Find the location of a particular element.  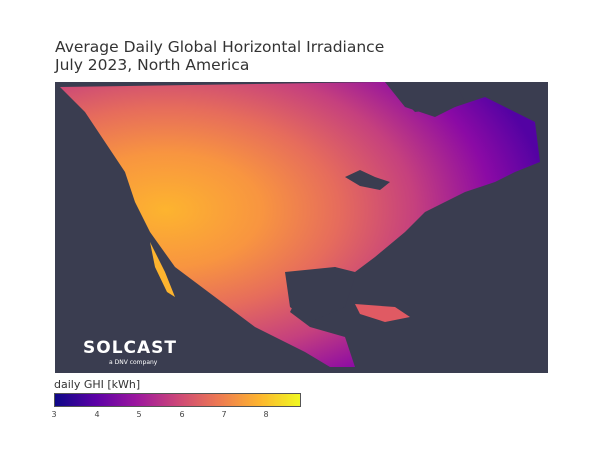

great-lakes is located at coordinates (367, 180).